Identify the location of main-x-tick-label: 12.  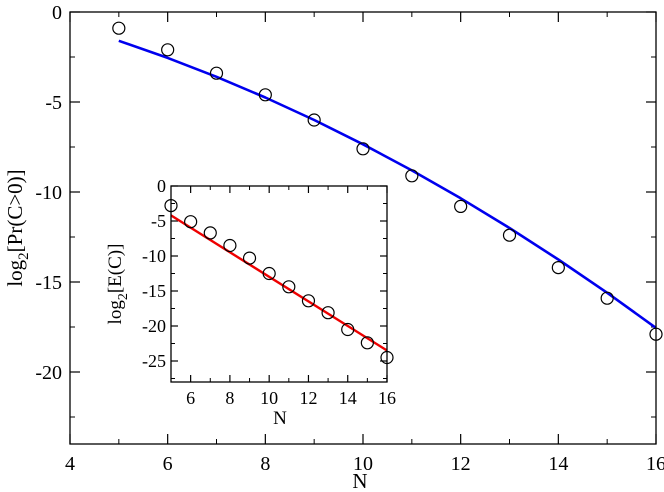
(461, 464).